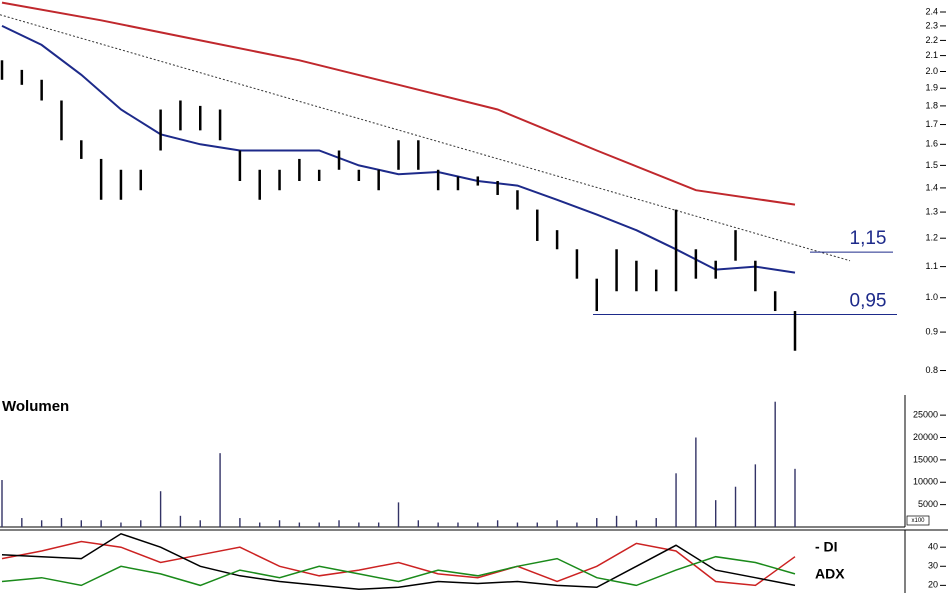  What do you see at coordinates (931, 25) in the screenshot?
I see `y-tick-label: 2.3` at bounding box center [931, 25].